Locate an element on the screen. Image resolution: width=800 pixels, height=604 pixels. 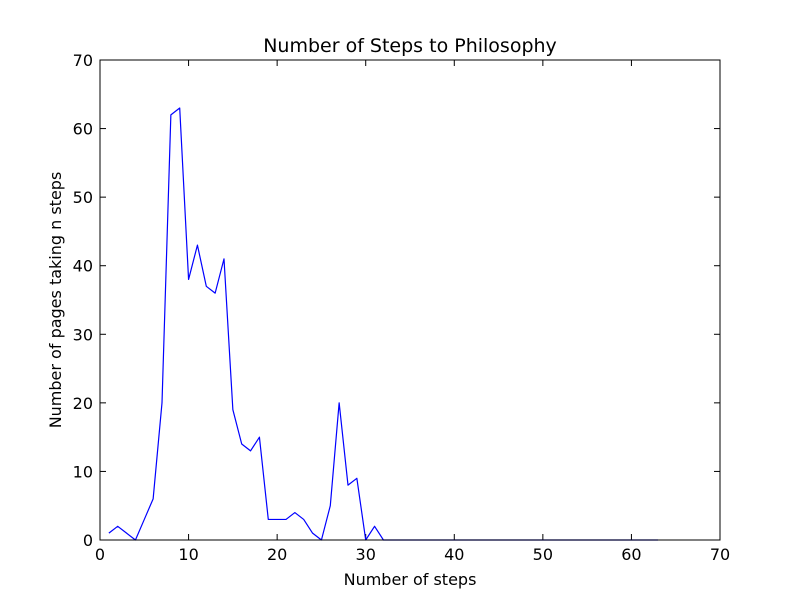
x-tick-label: 60 is located at coordinates (631, 554).